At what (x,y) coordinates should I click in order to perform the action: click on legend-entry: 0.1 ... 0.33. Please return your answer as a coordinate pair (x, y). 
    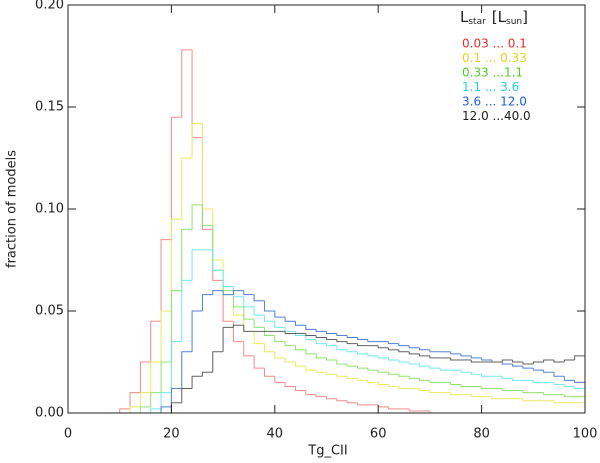
    Looking at the image, I should click on (494, 58).